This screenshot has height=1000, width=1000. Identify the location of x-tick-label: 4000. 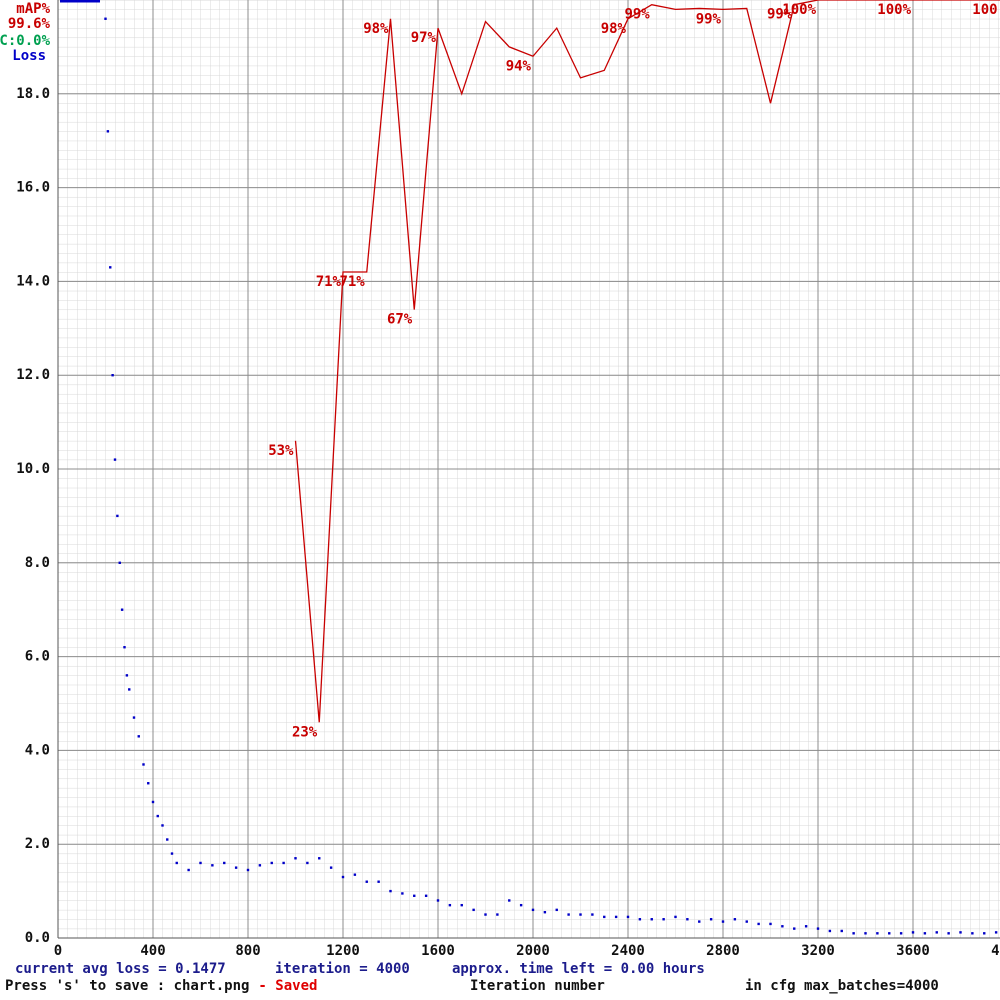
(995, 951).